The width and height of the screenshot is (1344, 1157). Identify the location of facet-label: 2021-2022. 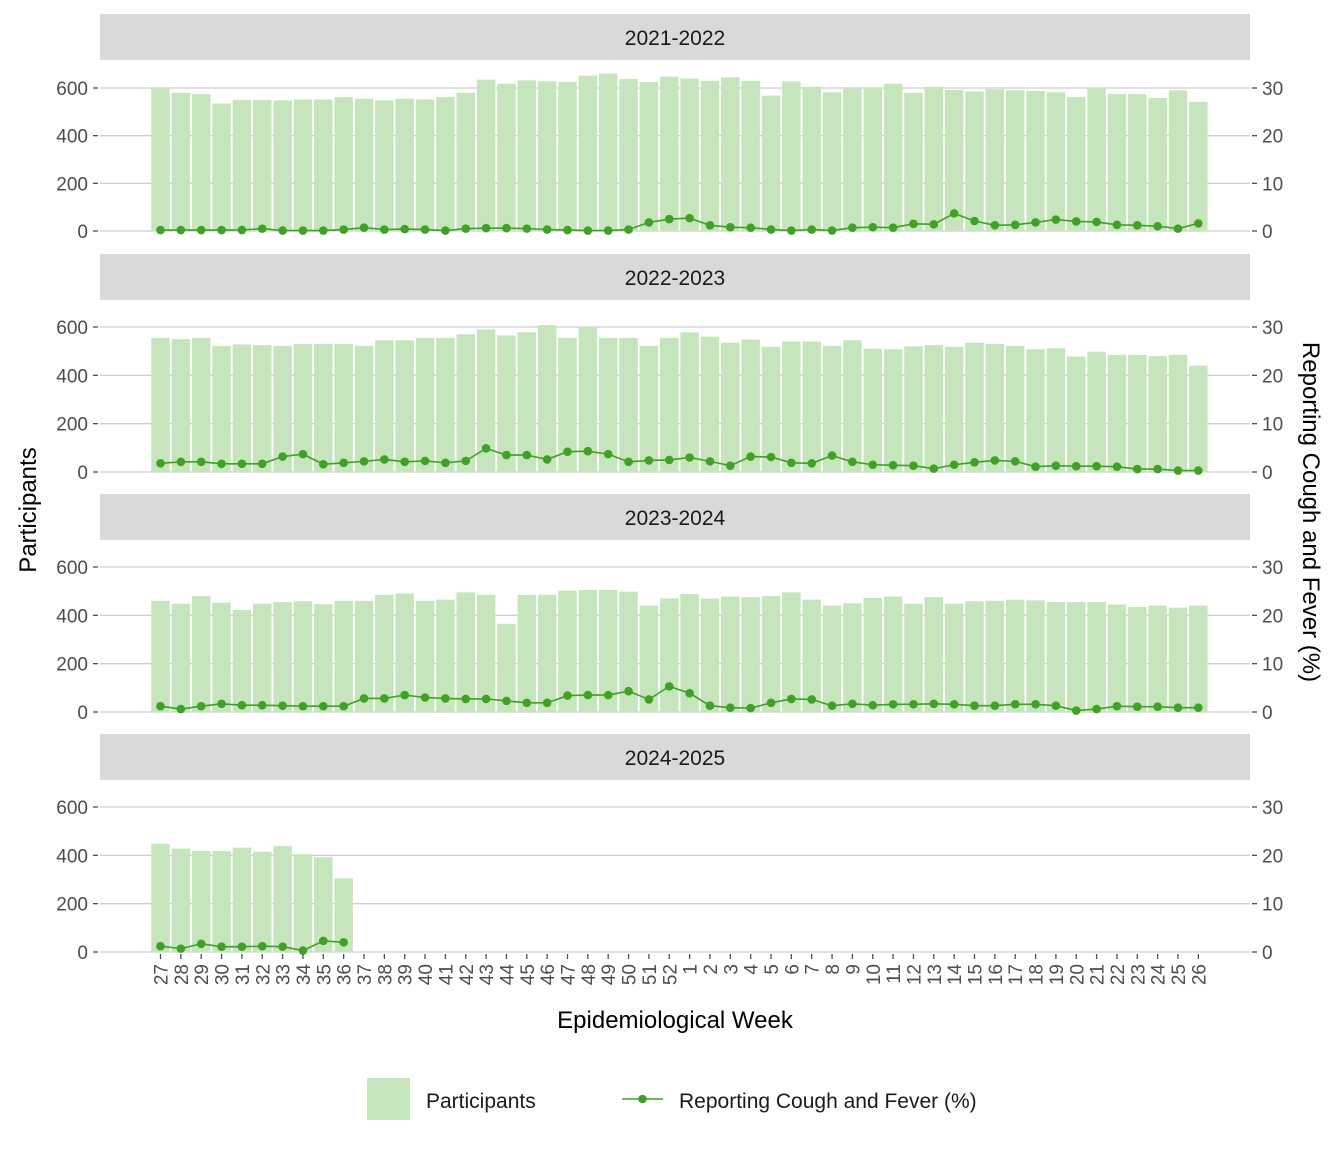
(675, 38).